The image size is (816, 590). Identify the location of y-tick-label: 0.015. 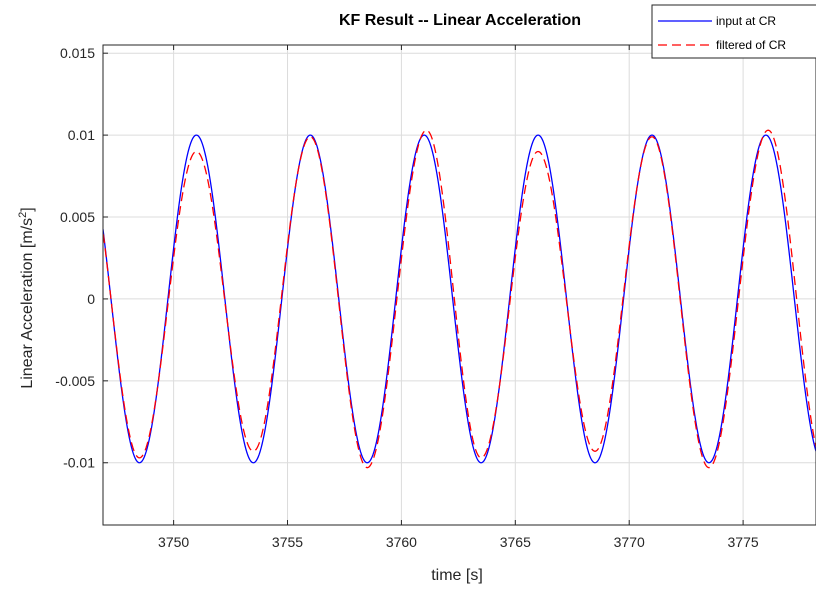
(77, 53).